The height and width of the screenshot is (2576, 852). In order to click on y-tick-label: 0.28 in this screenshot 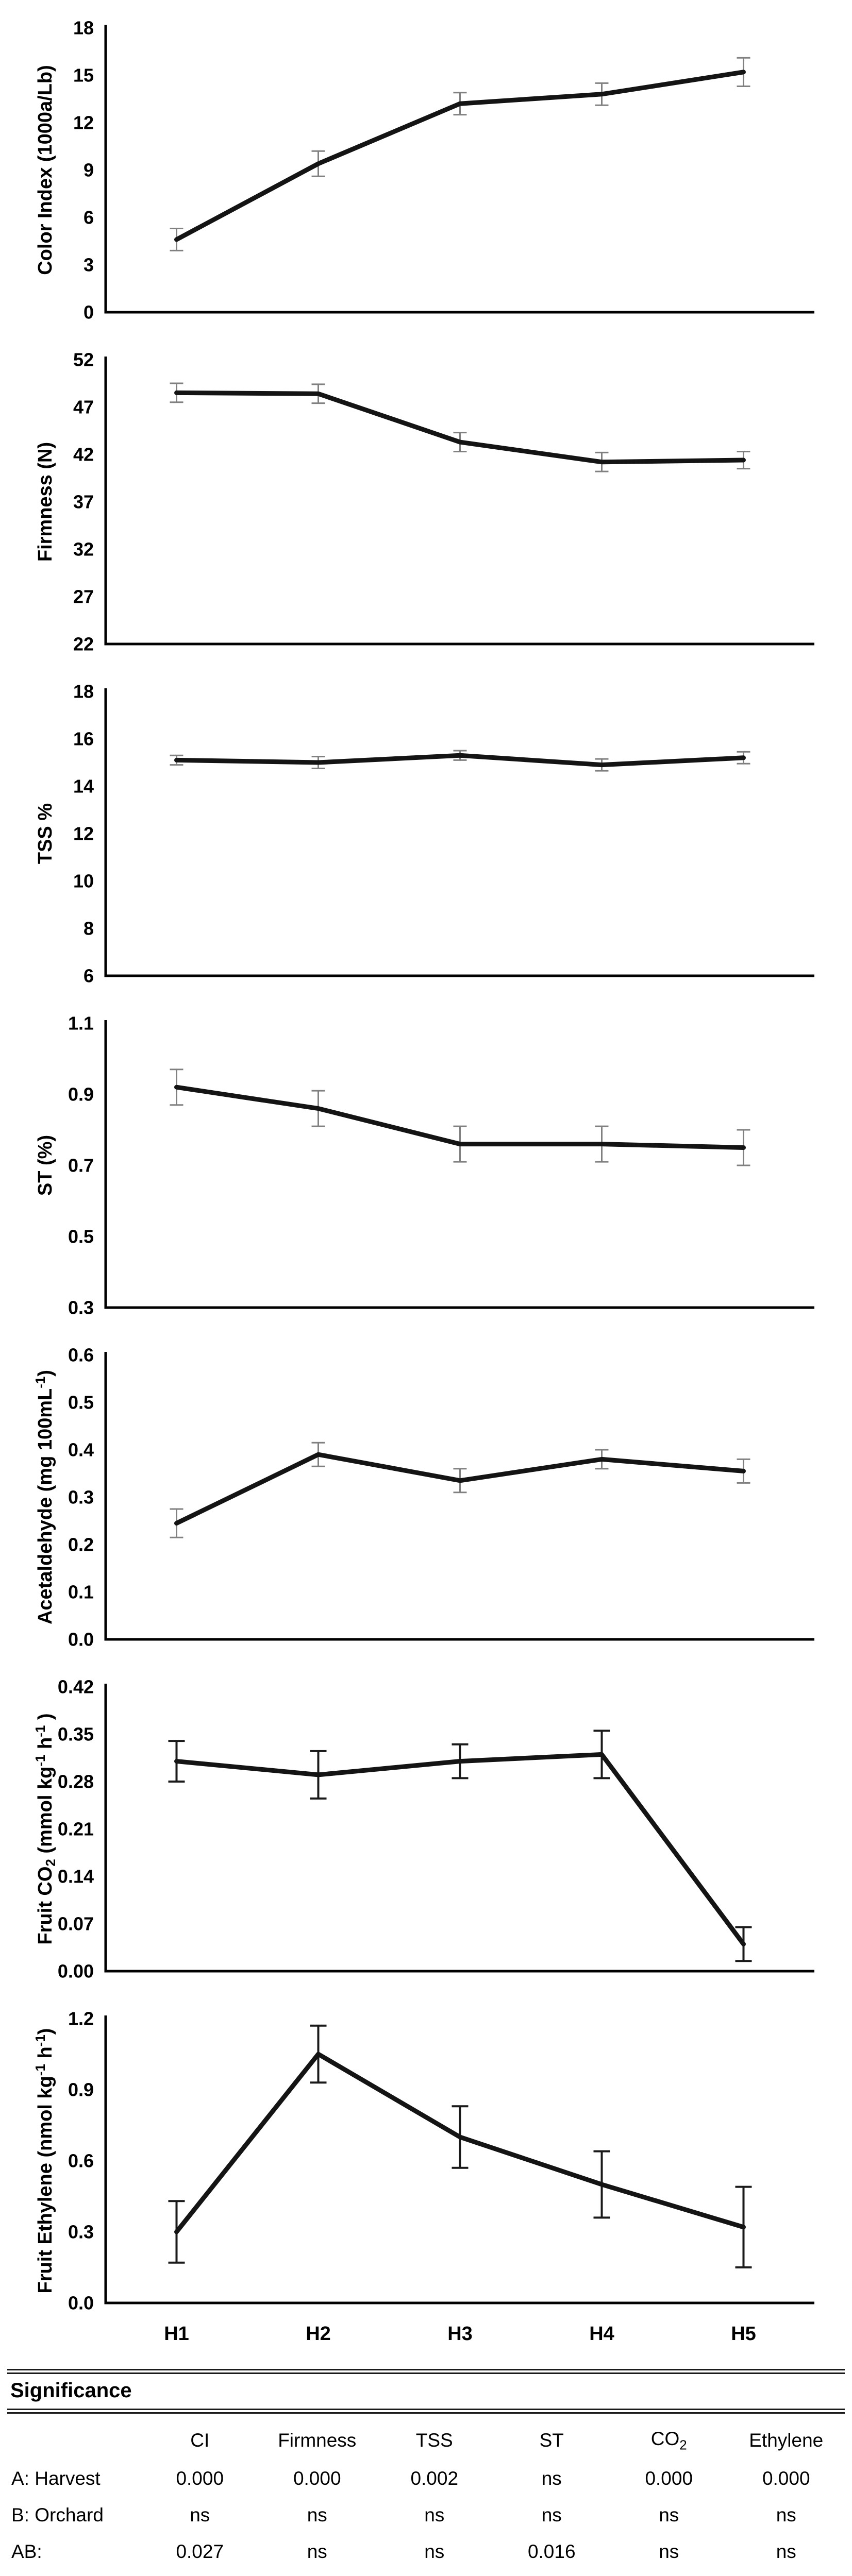, I will do `click(76, 1781)`.